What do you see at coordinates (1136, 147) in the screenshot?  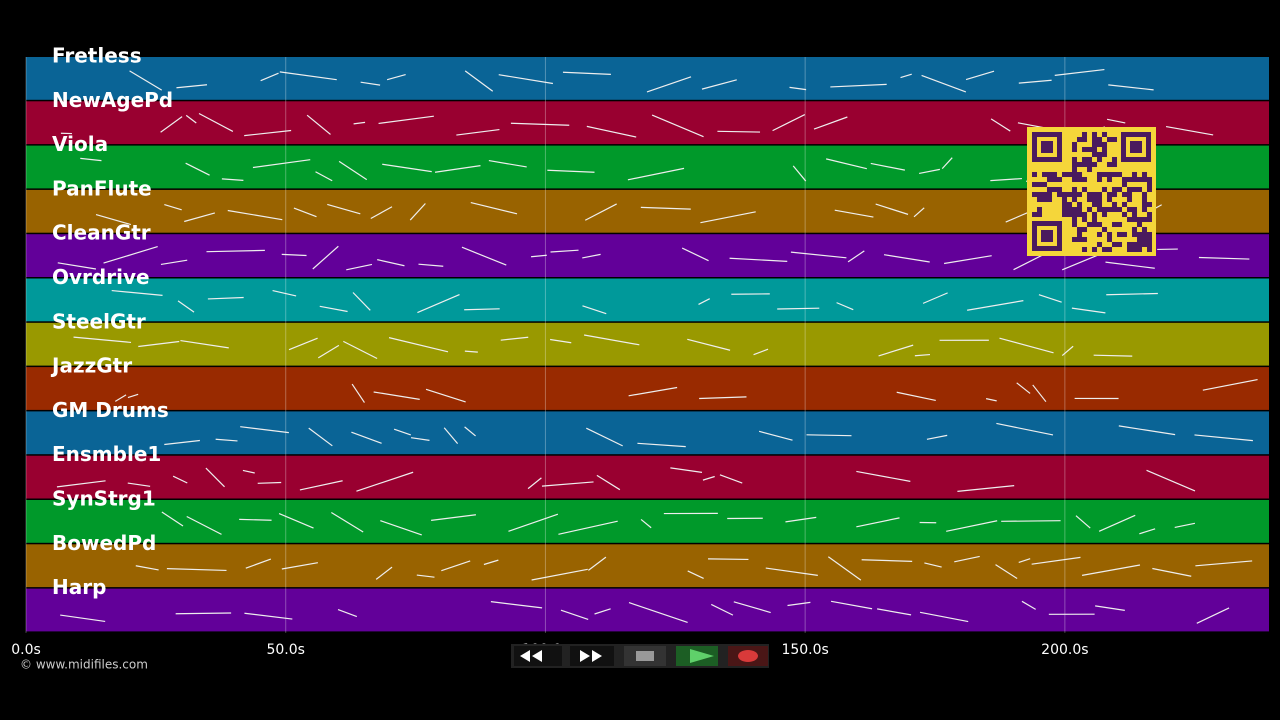 I see `qr-finder` at bounding box center [1136, 147].